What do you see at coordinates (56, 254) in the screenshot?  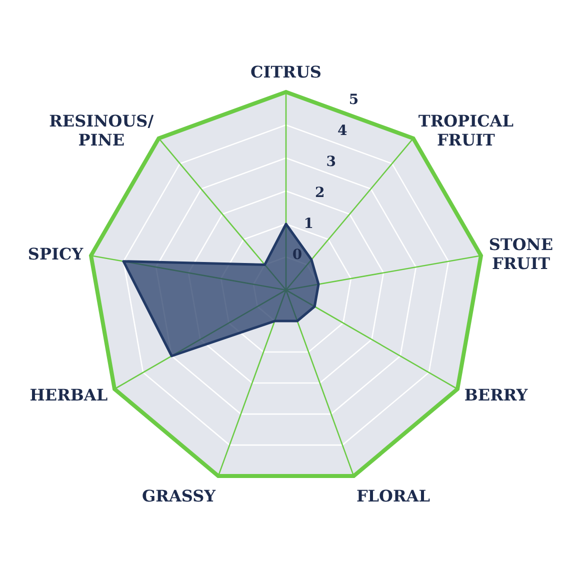 I see `spoke-label: SPICY` at bounding box center [56, 254].